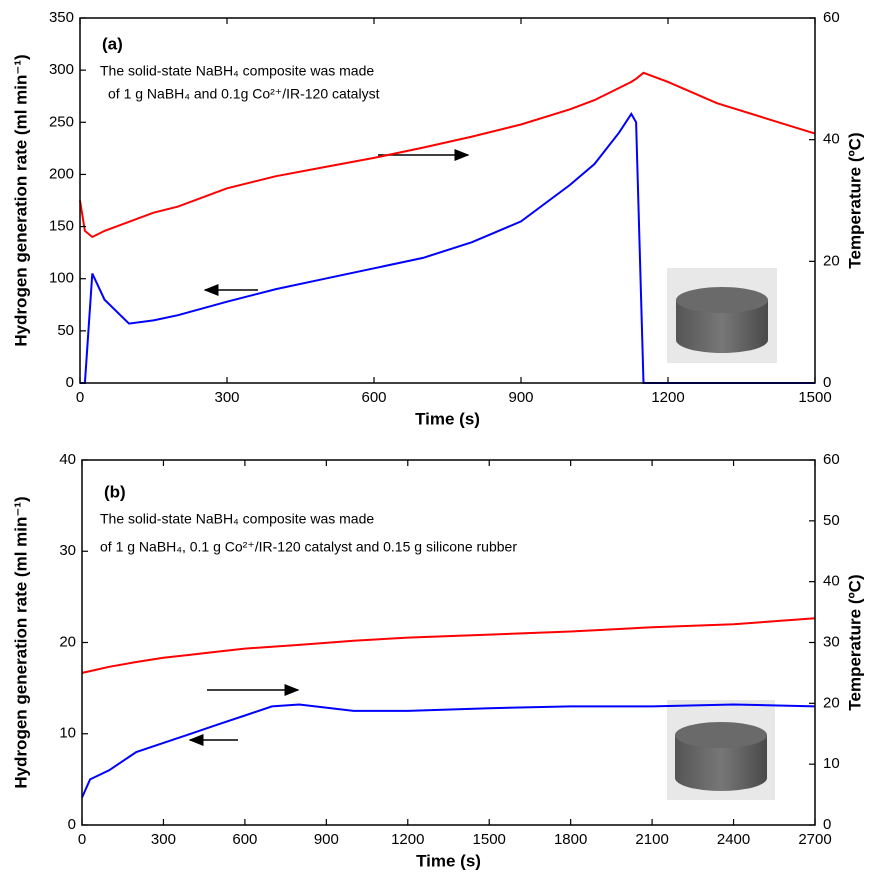 The width and height of the screenshot is (869, 881). I want to click on x-tick-label: 1800, so click(570, 839).